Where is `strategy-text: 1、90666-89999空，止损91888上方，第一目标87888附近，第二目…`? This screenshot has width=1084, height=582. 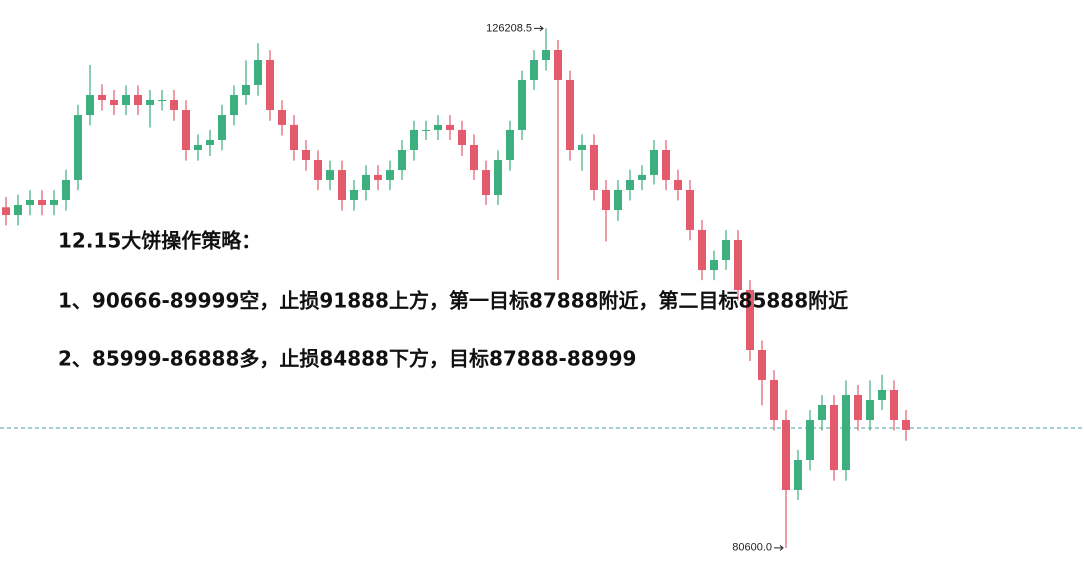
strategy-text: 1、90666-89999空，止损91888上方，第一目标87888附近，第二目… is located at coordinates (453, 301).